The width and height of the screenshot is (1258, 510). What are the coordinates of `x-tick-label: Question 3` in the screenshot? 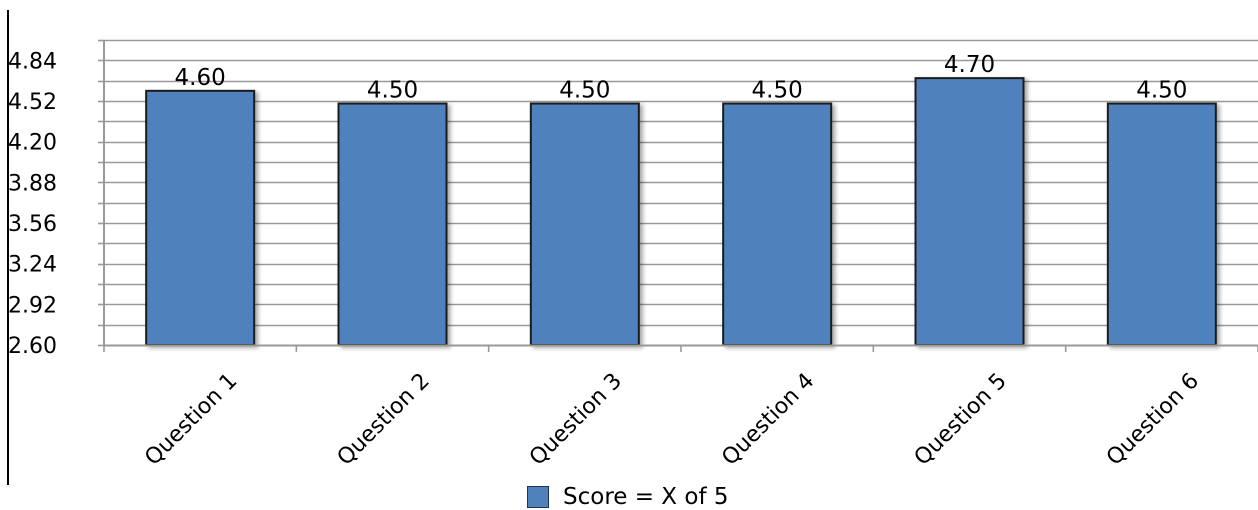 It's located at (576, 420).